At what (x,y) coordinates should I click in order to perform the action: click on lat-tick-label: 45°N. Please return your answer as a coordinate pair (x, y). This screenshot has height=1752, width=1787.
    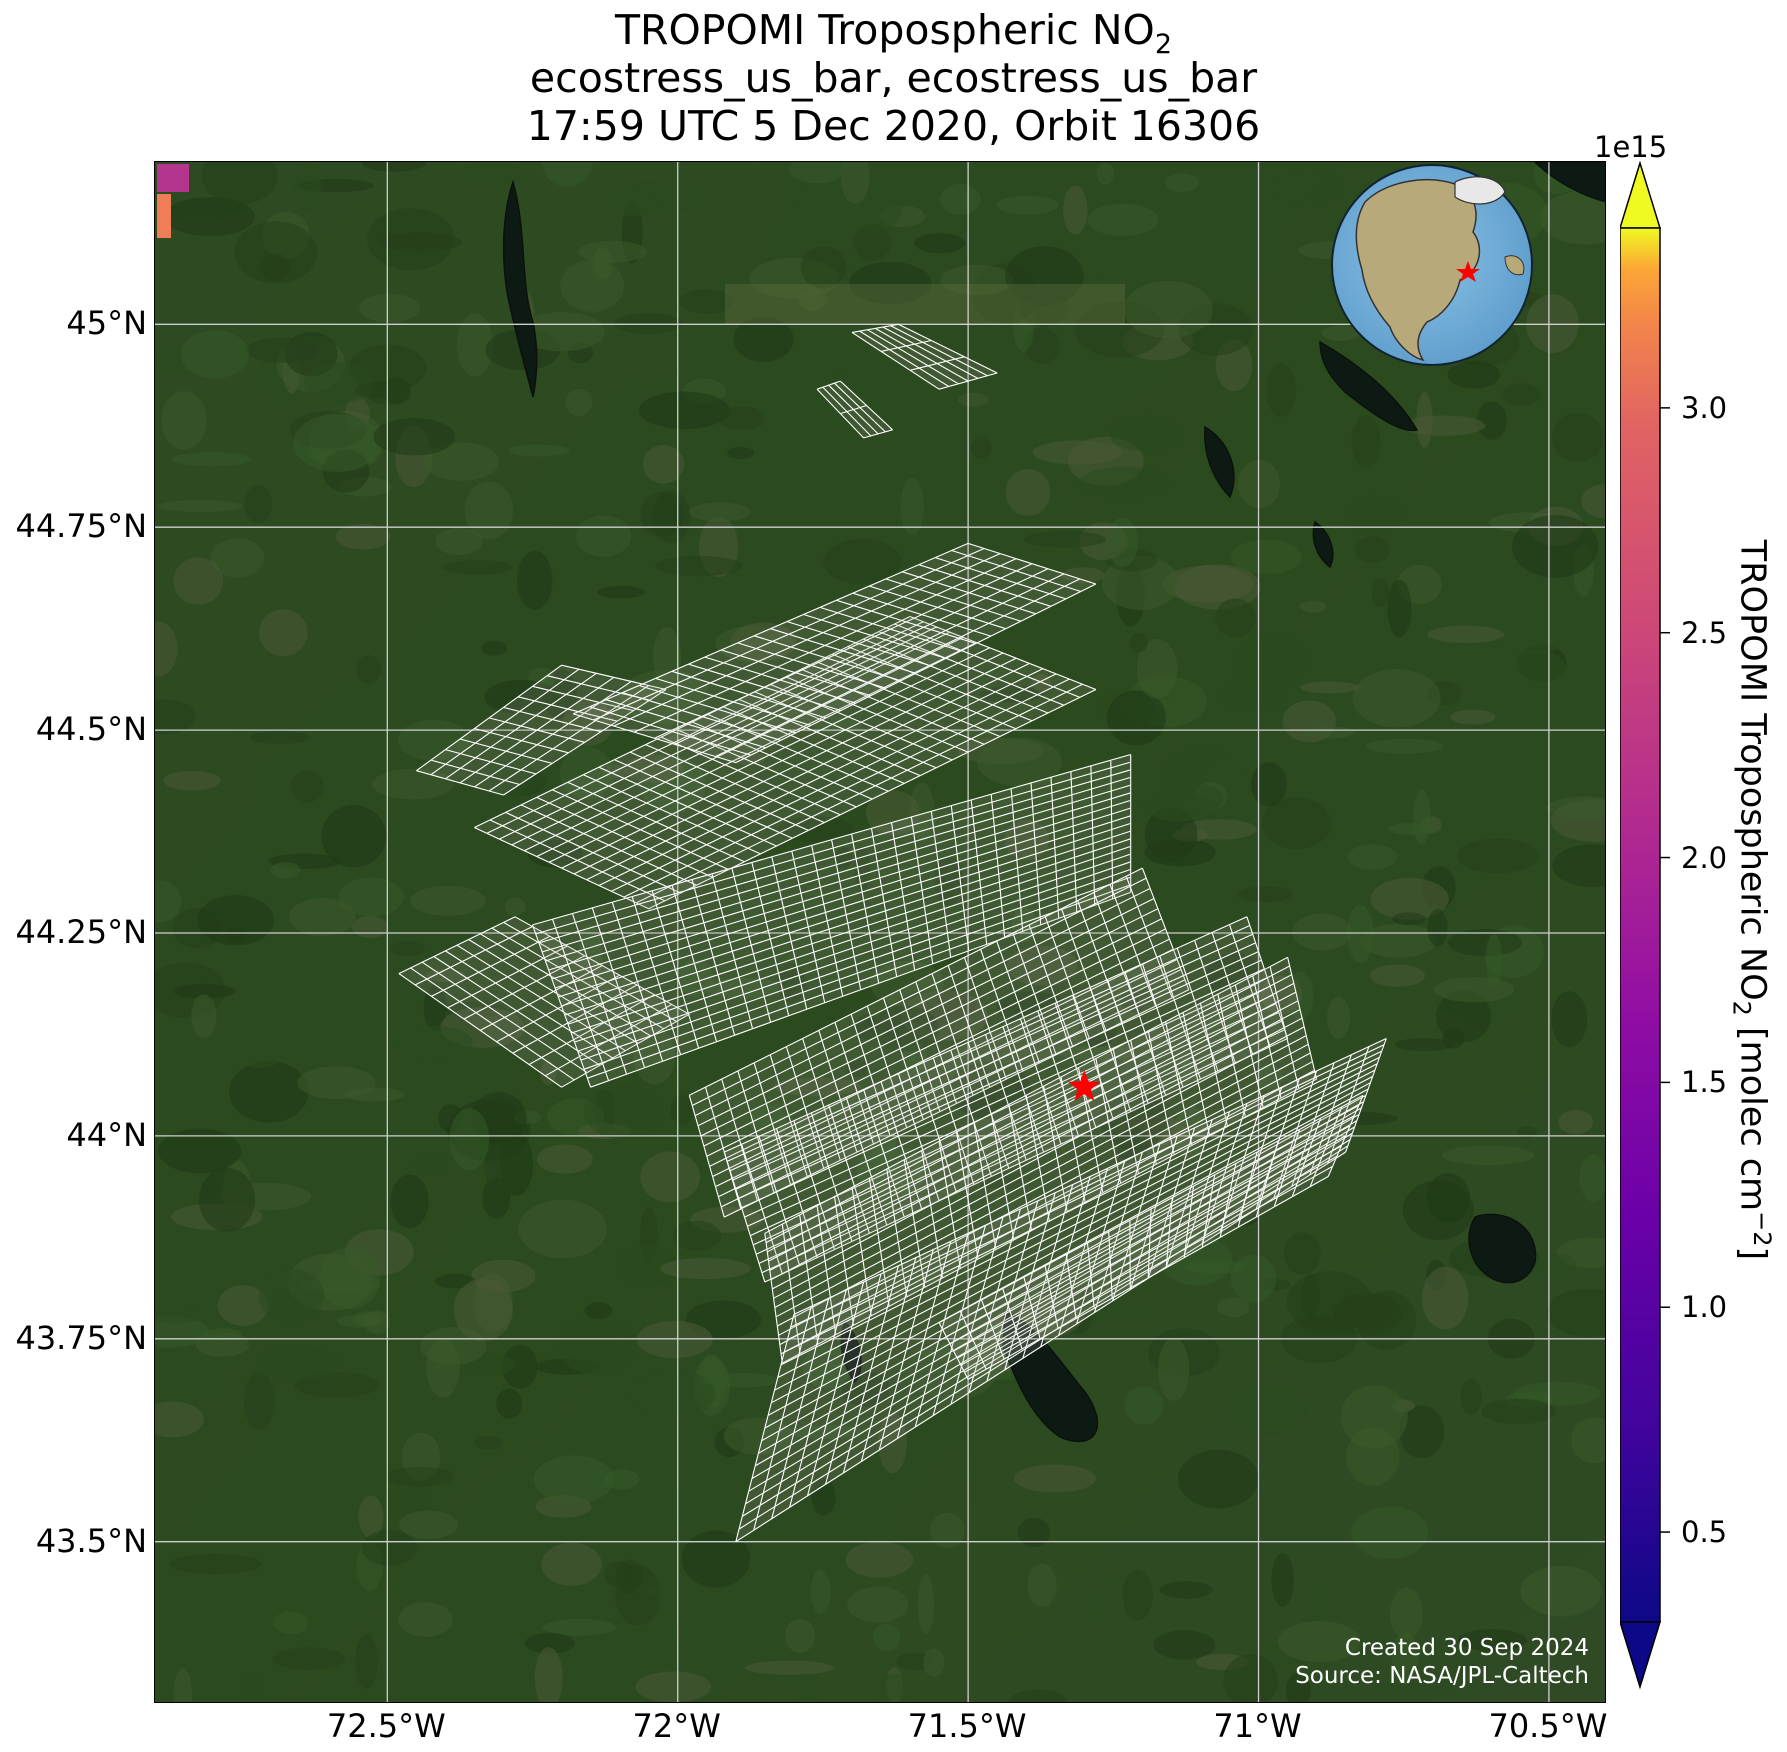
    Looking at the image, I should click on (106, 323).